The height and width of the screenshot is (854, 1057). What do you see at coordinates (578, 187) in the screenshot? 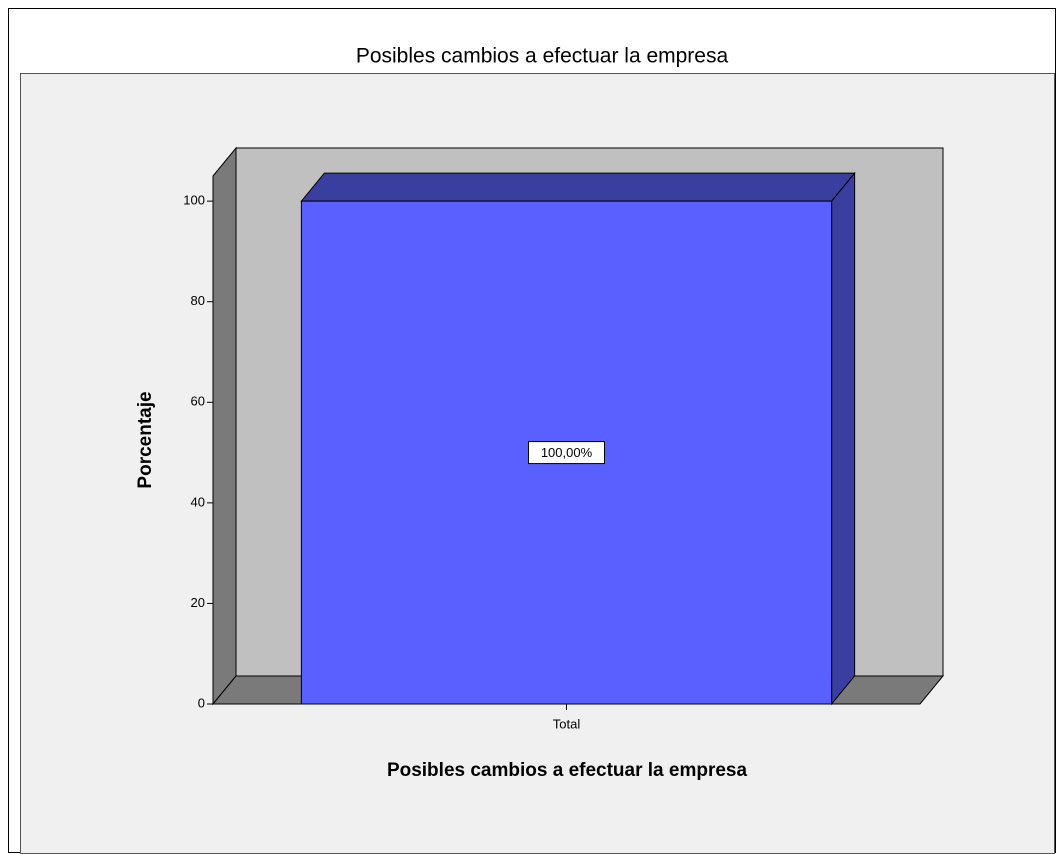
I see `bar-top` at bounding box center [578, 187].